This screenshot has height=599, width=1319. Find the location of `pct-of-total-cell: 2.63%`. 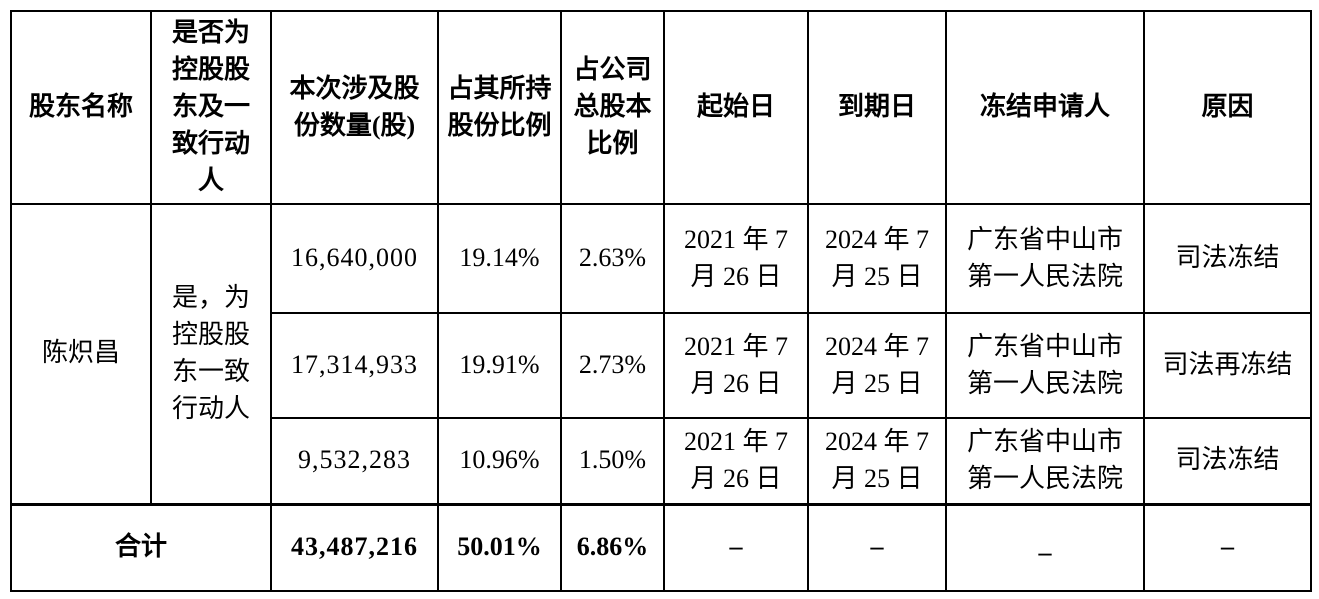

pct-of-total-cell: 2.63% is located at coordinates (612, 258).